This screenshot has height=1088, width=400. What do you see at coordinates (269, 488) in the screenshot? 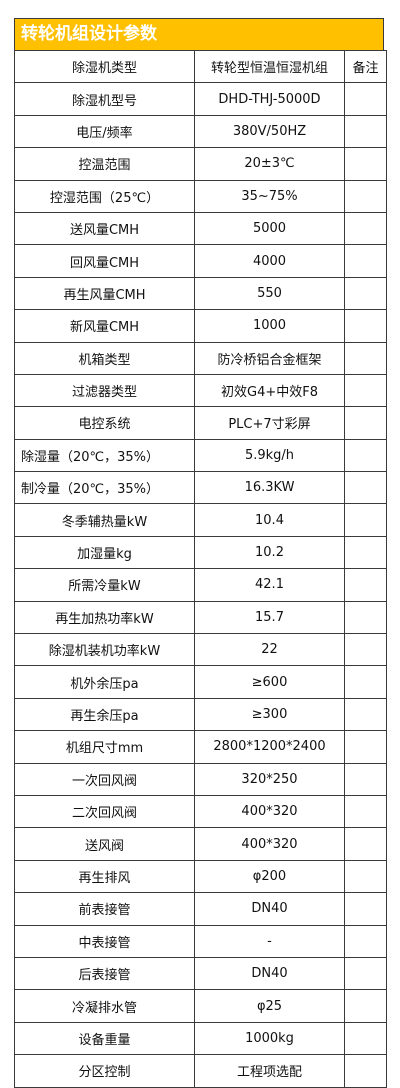
I see `value-cell: 16.3KW` at bounding box center [269, 488].